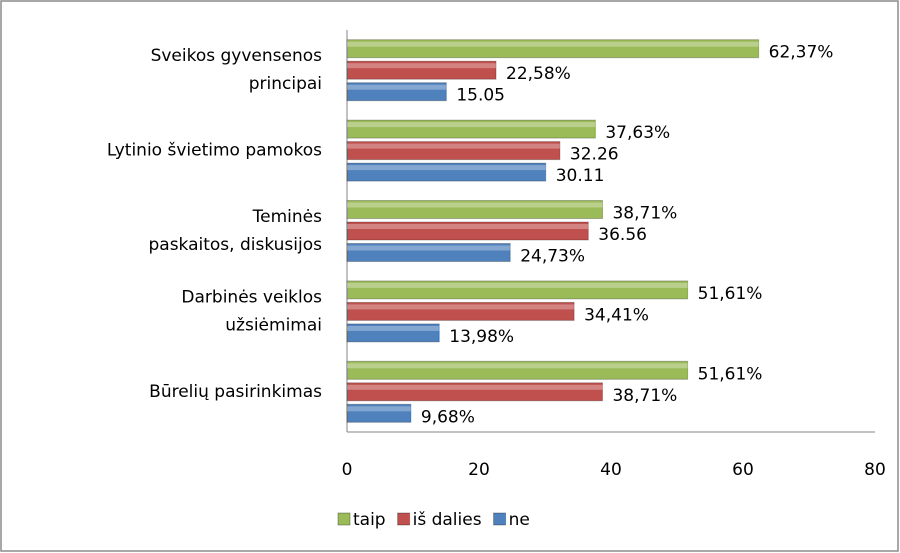 This screenshot has height=553, width=900. What do you see at coordinates (519, 520) in the screenshot?
I see `legend-label: ne` at bounding box center [519, 520].